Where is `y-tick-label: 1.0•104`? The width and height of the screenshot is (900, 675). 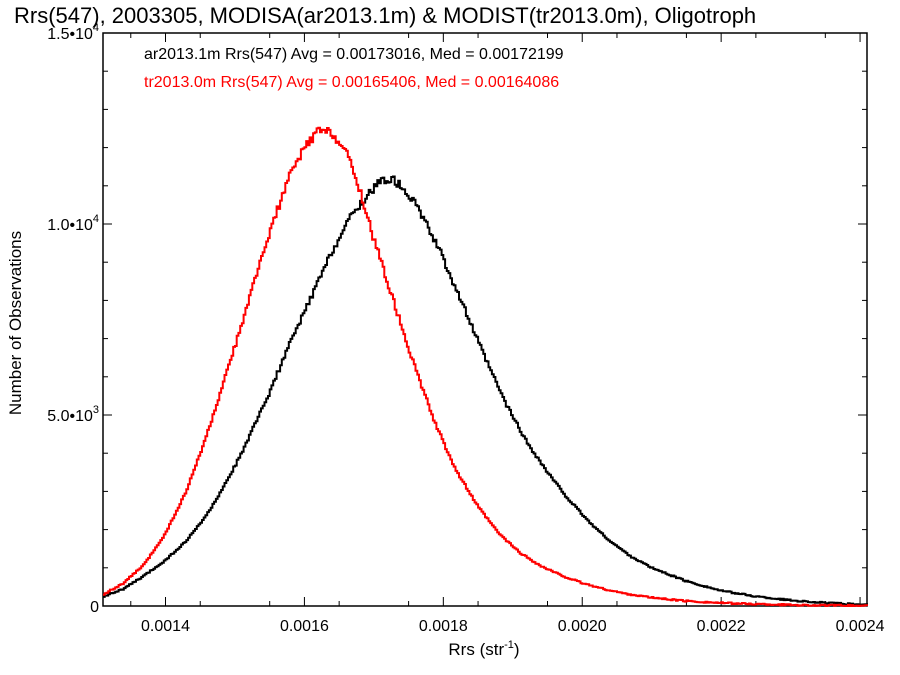 y-tick-label: 1.0•104 is located at coordinates (73, 223).